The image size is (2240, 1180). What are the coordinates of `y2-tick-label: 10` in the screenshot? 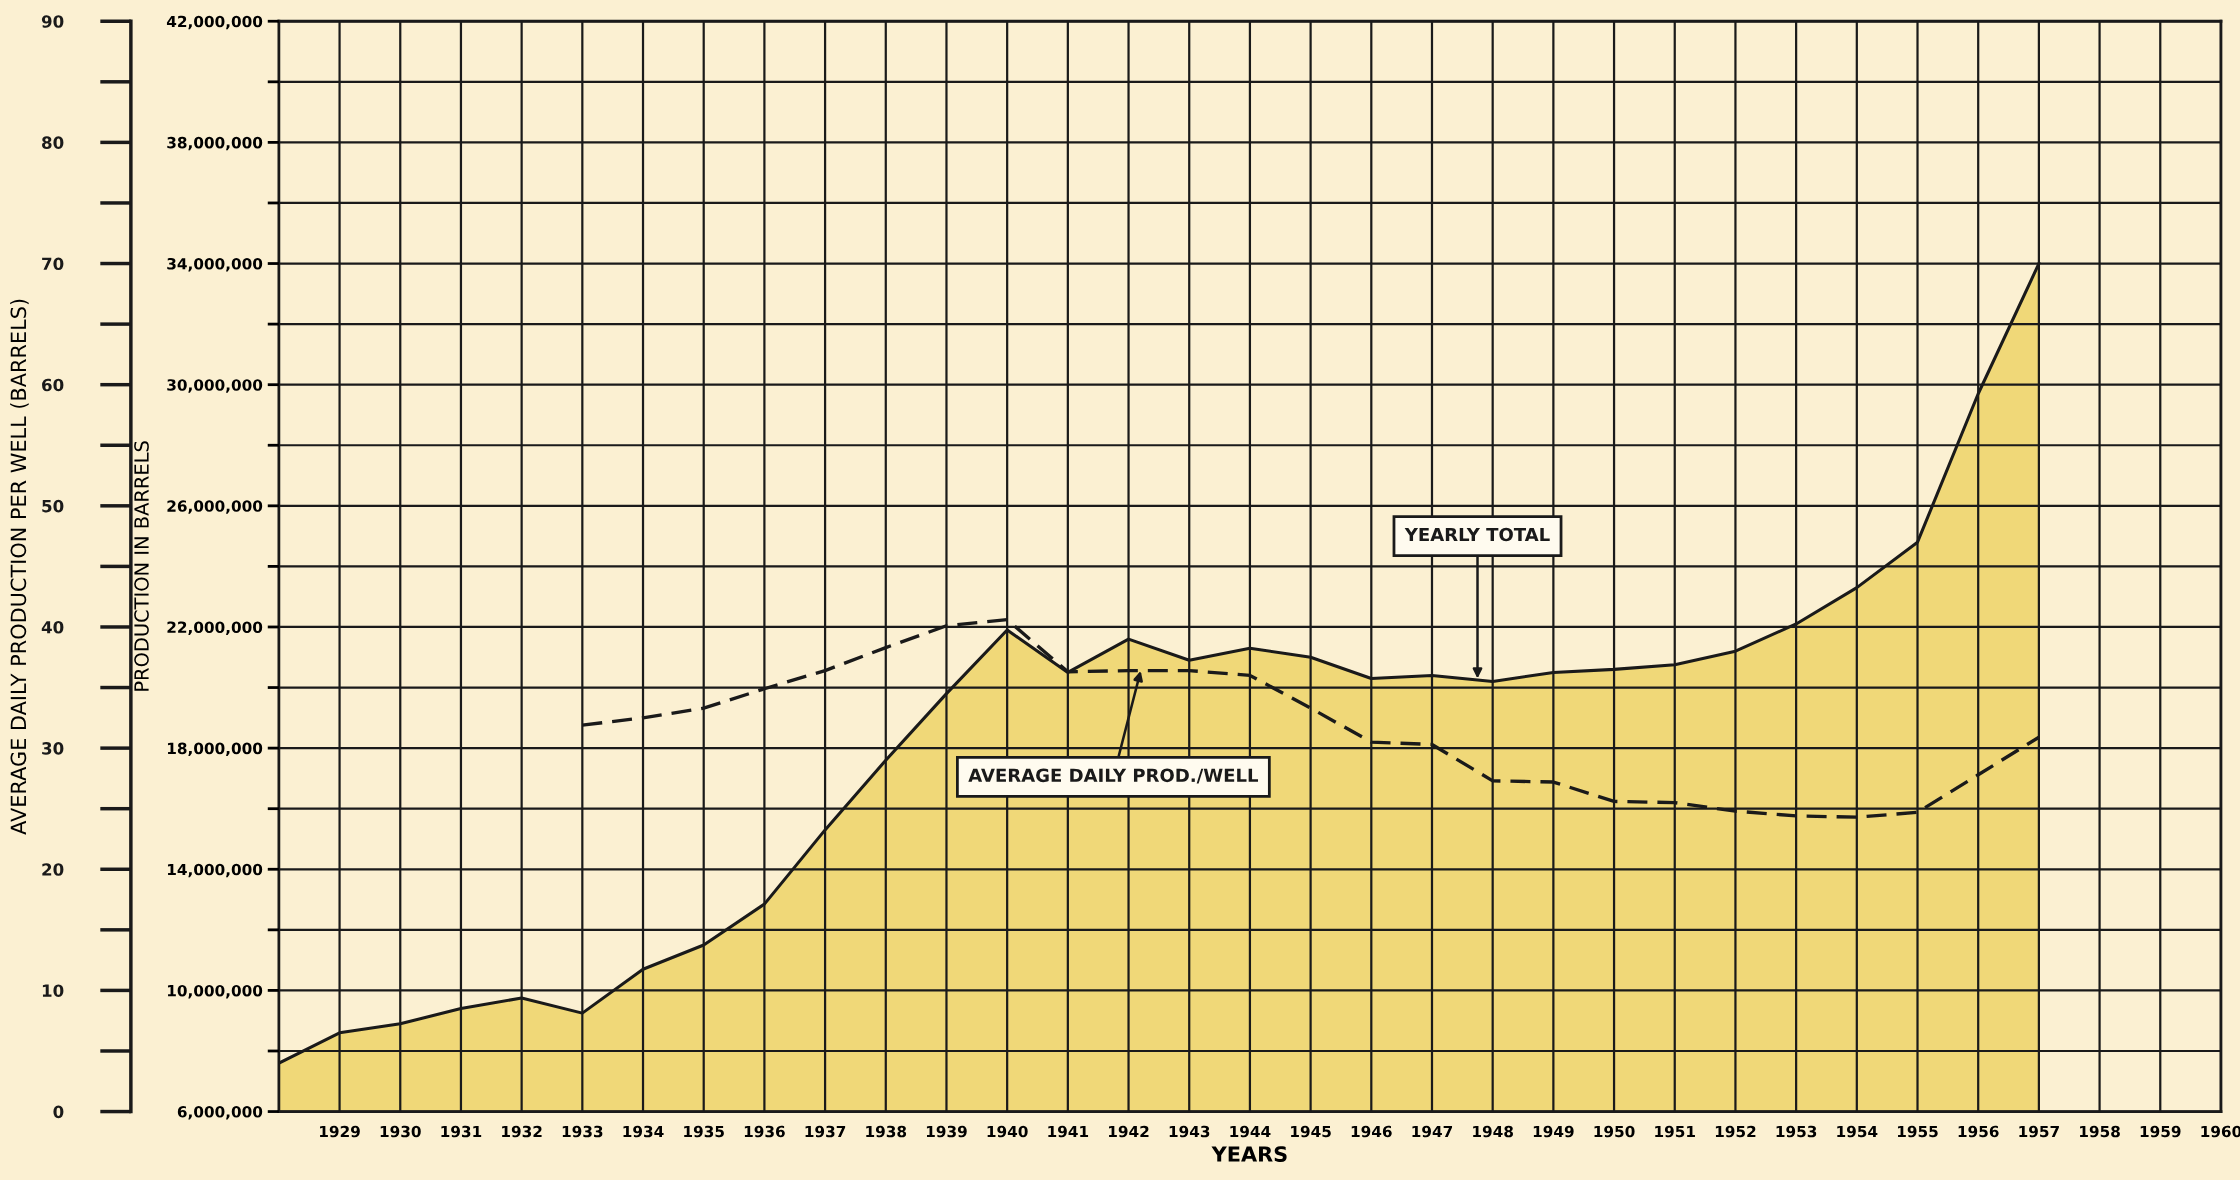 It's located at (53, 990).